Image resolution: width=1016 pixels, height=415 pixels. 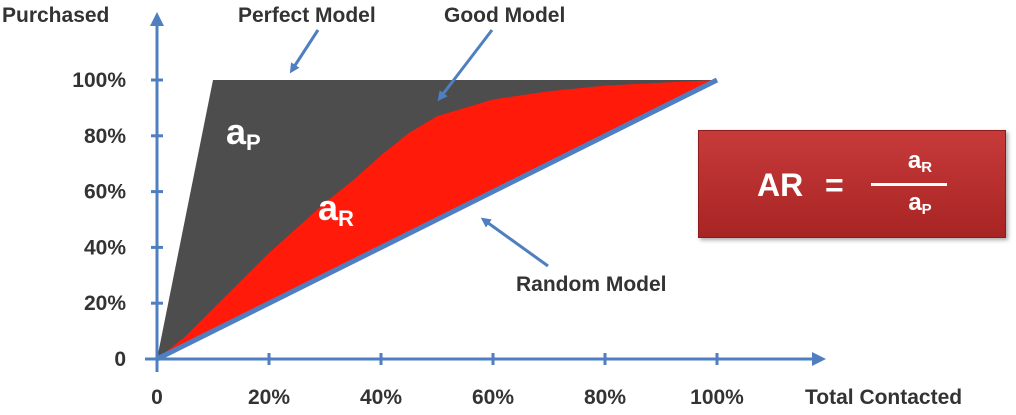 What do you see at coordinates (493, 397) in the screenshot?
I see `x-tick-label: 60%` at bounding box center [493, 397].